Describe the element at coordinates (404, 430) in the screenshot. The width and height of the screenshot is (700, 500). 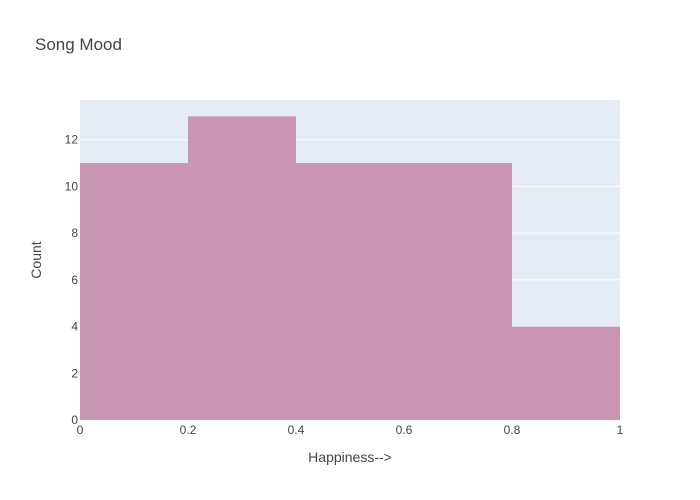
I see `x-tick-label-3: 0.6` at that location.